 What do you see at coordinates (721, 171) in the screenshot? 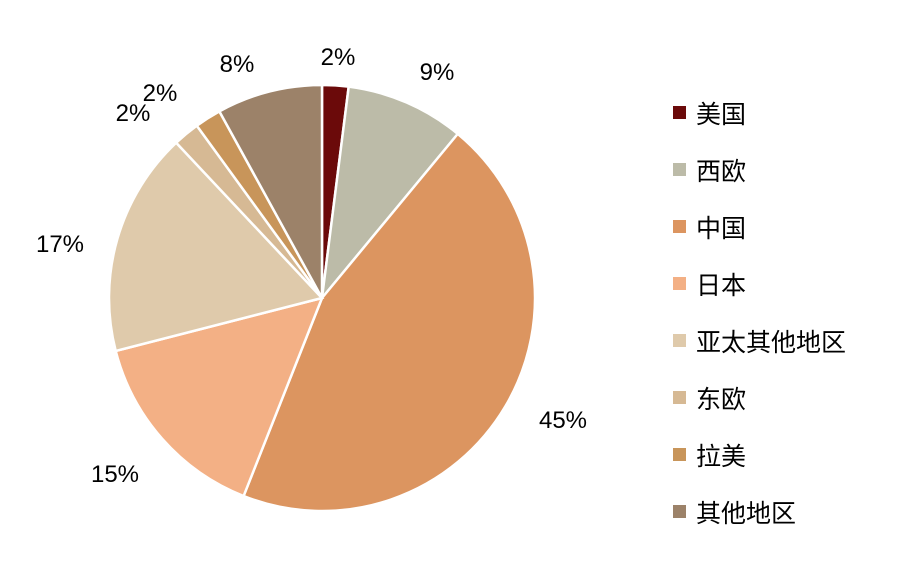
I see `legend-label: 西欧` at bounding box center [721, 171].